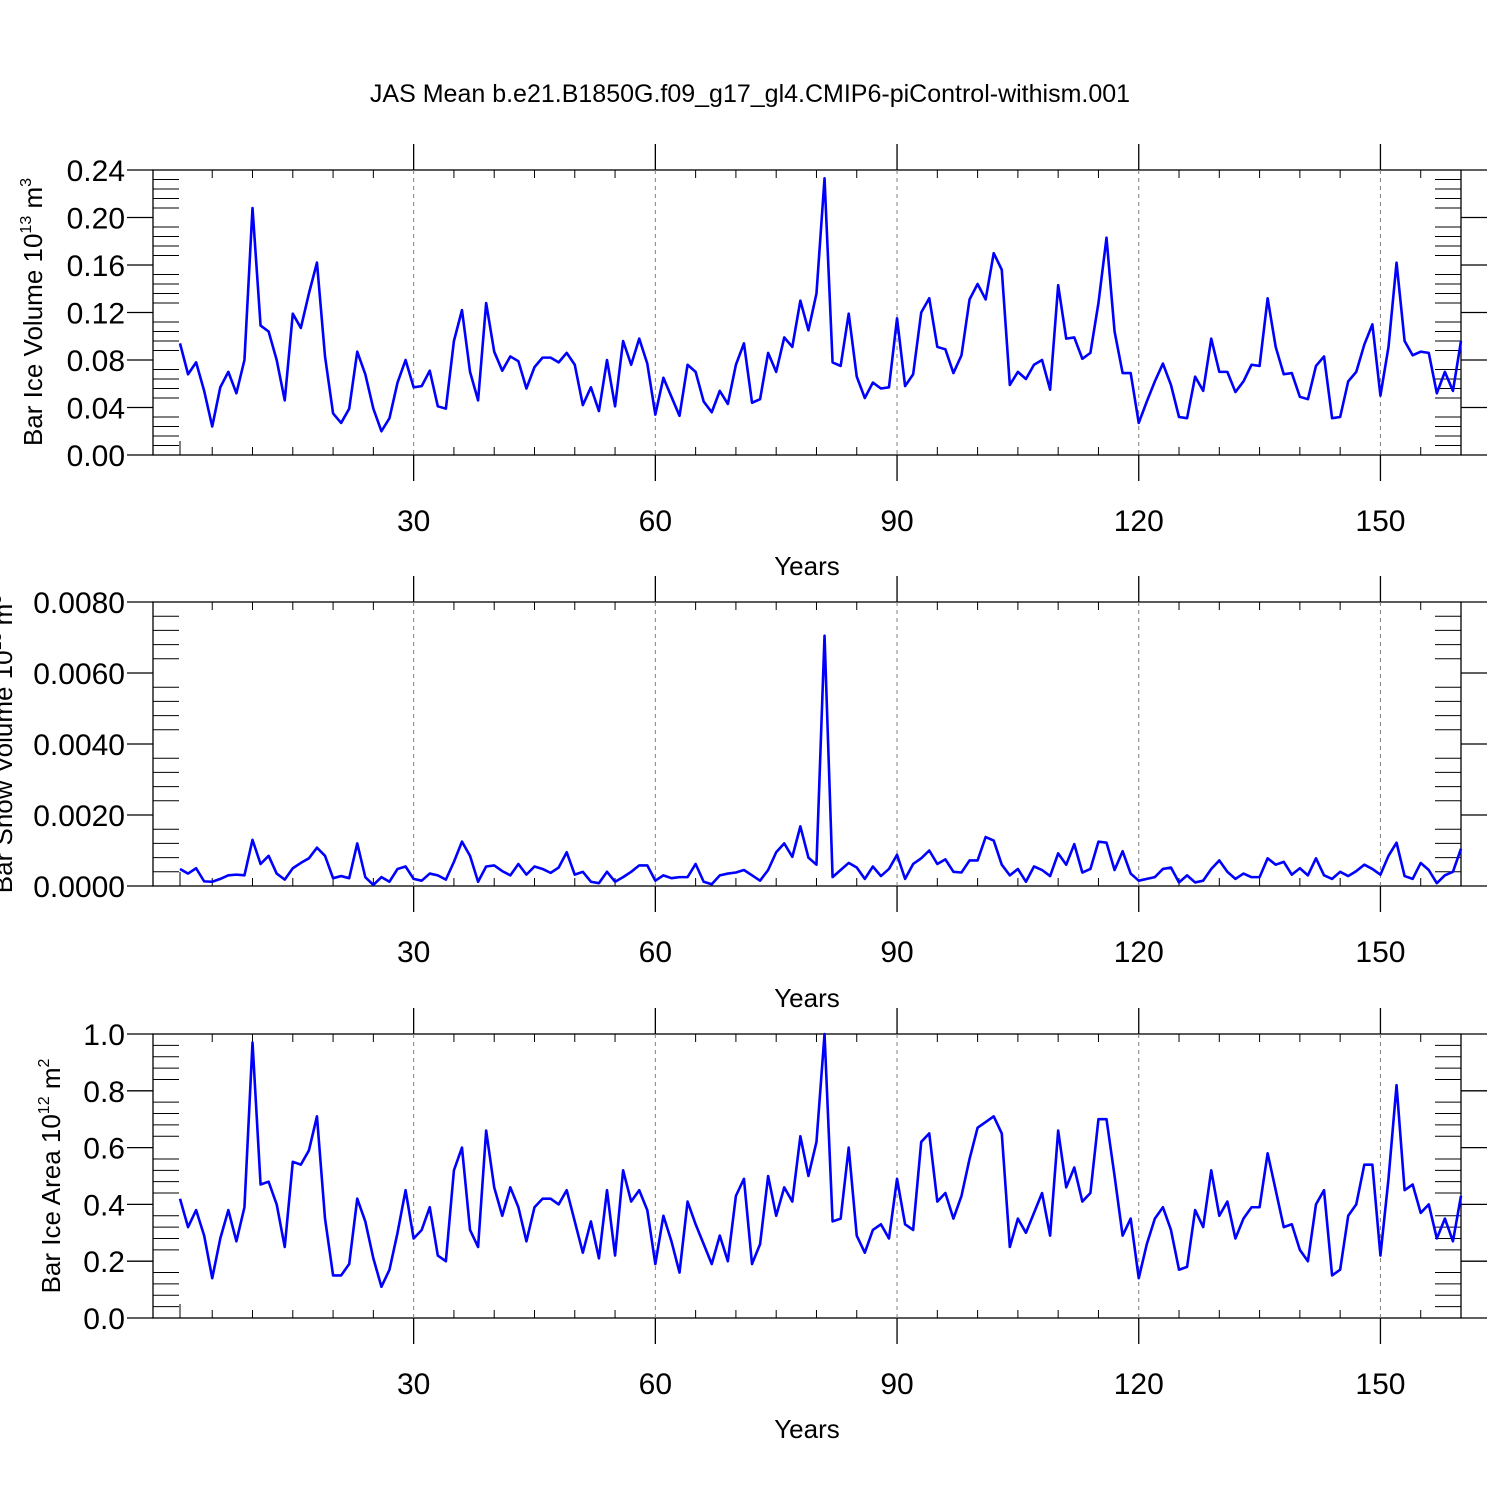  Describe the element at coordinates (44, 1105) in the screenshot. I see `y-axis-title-superscript: 12` at that location.